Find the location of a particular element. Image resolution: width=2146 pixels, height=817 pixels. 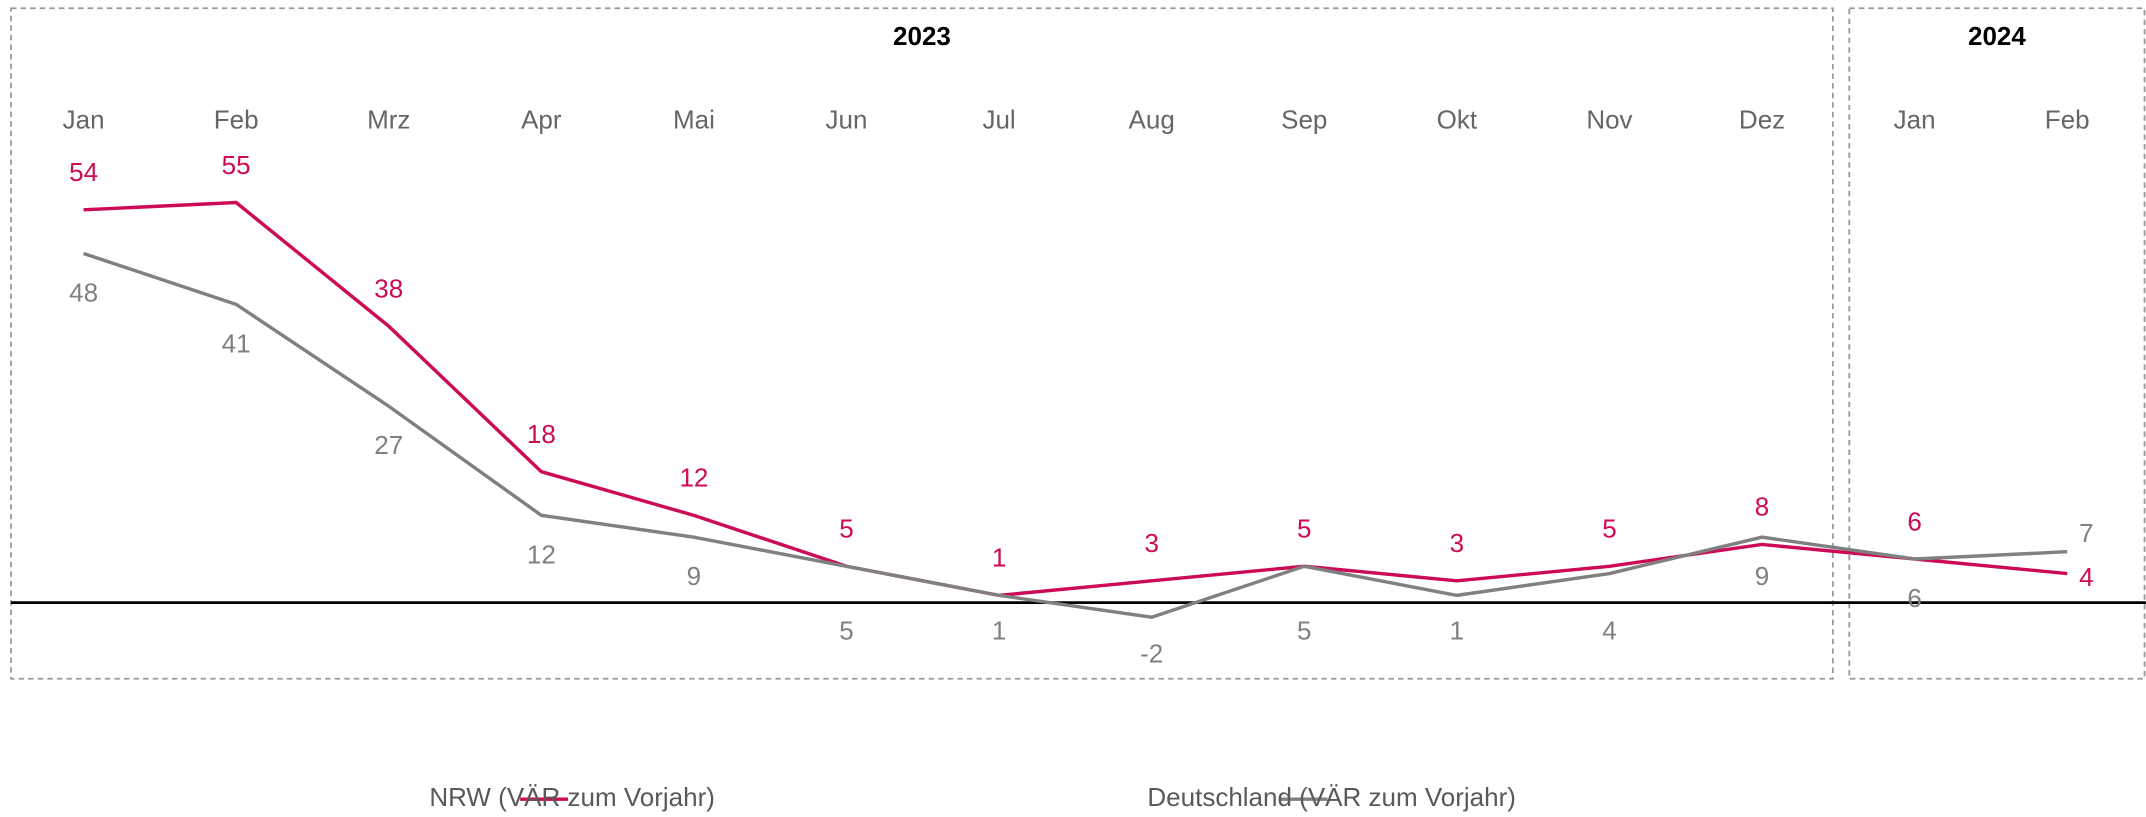

data-label: 18 is located at coordinates (541, 434).